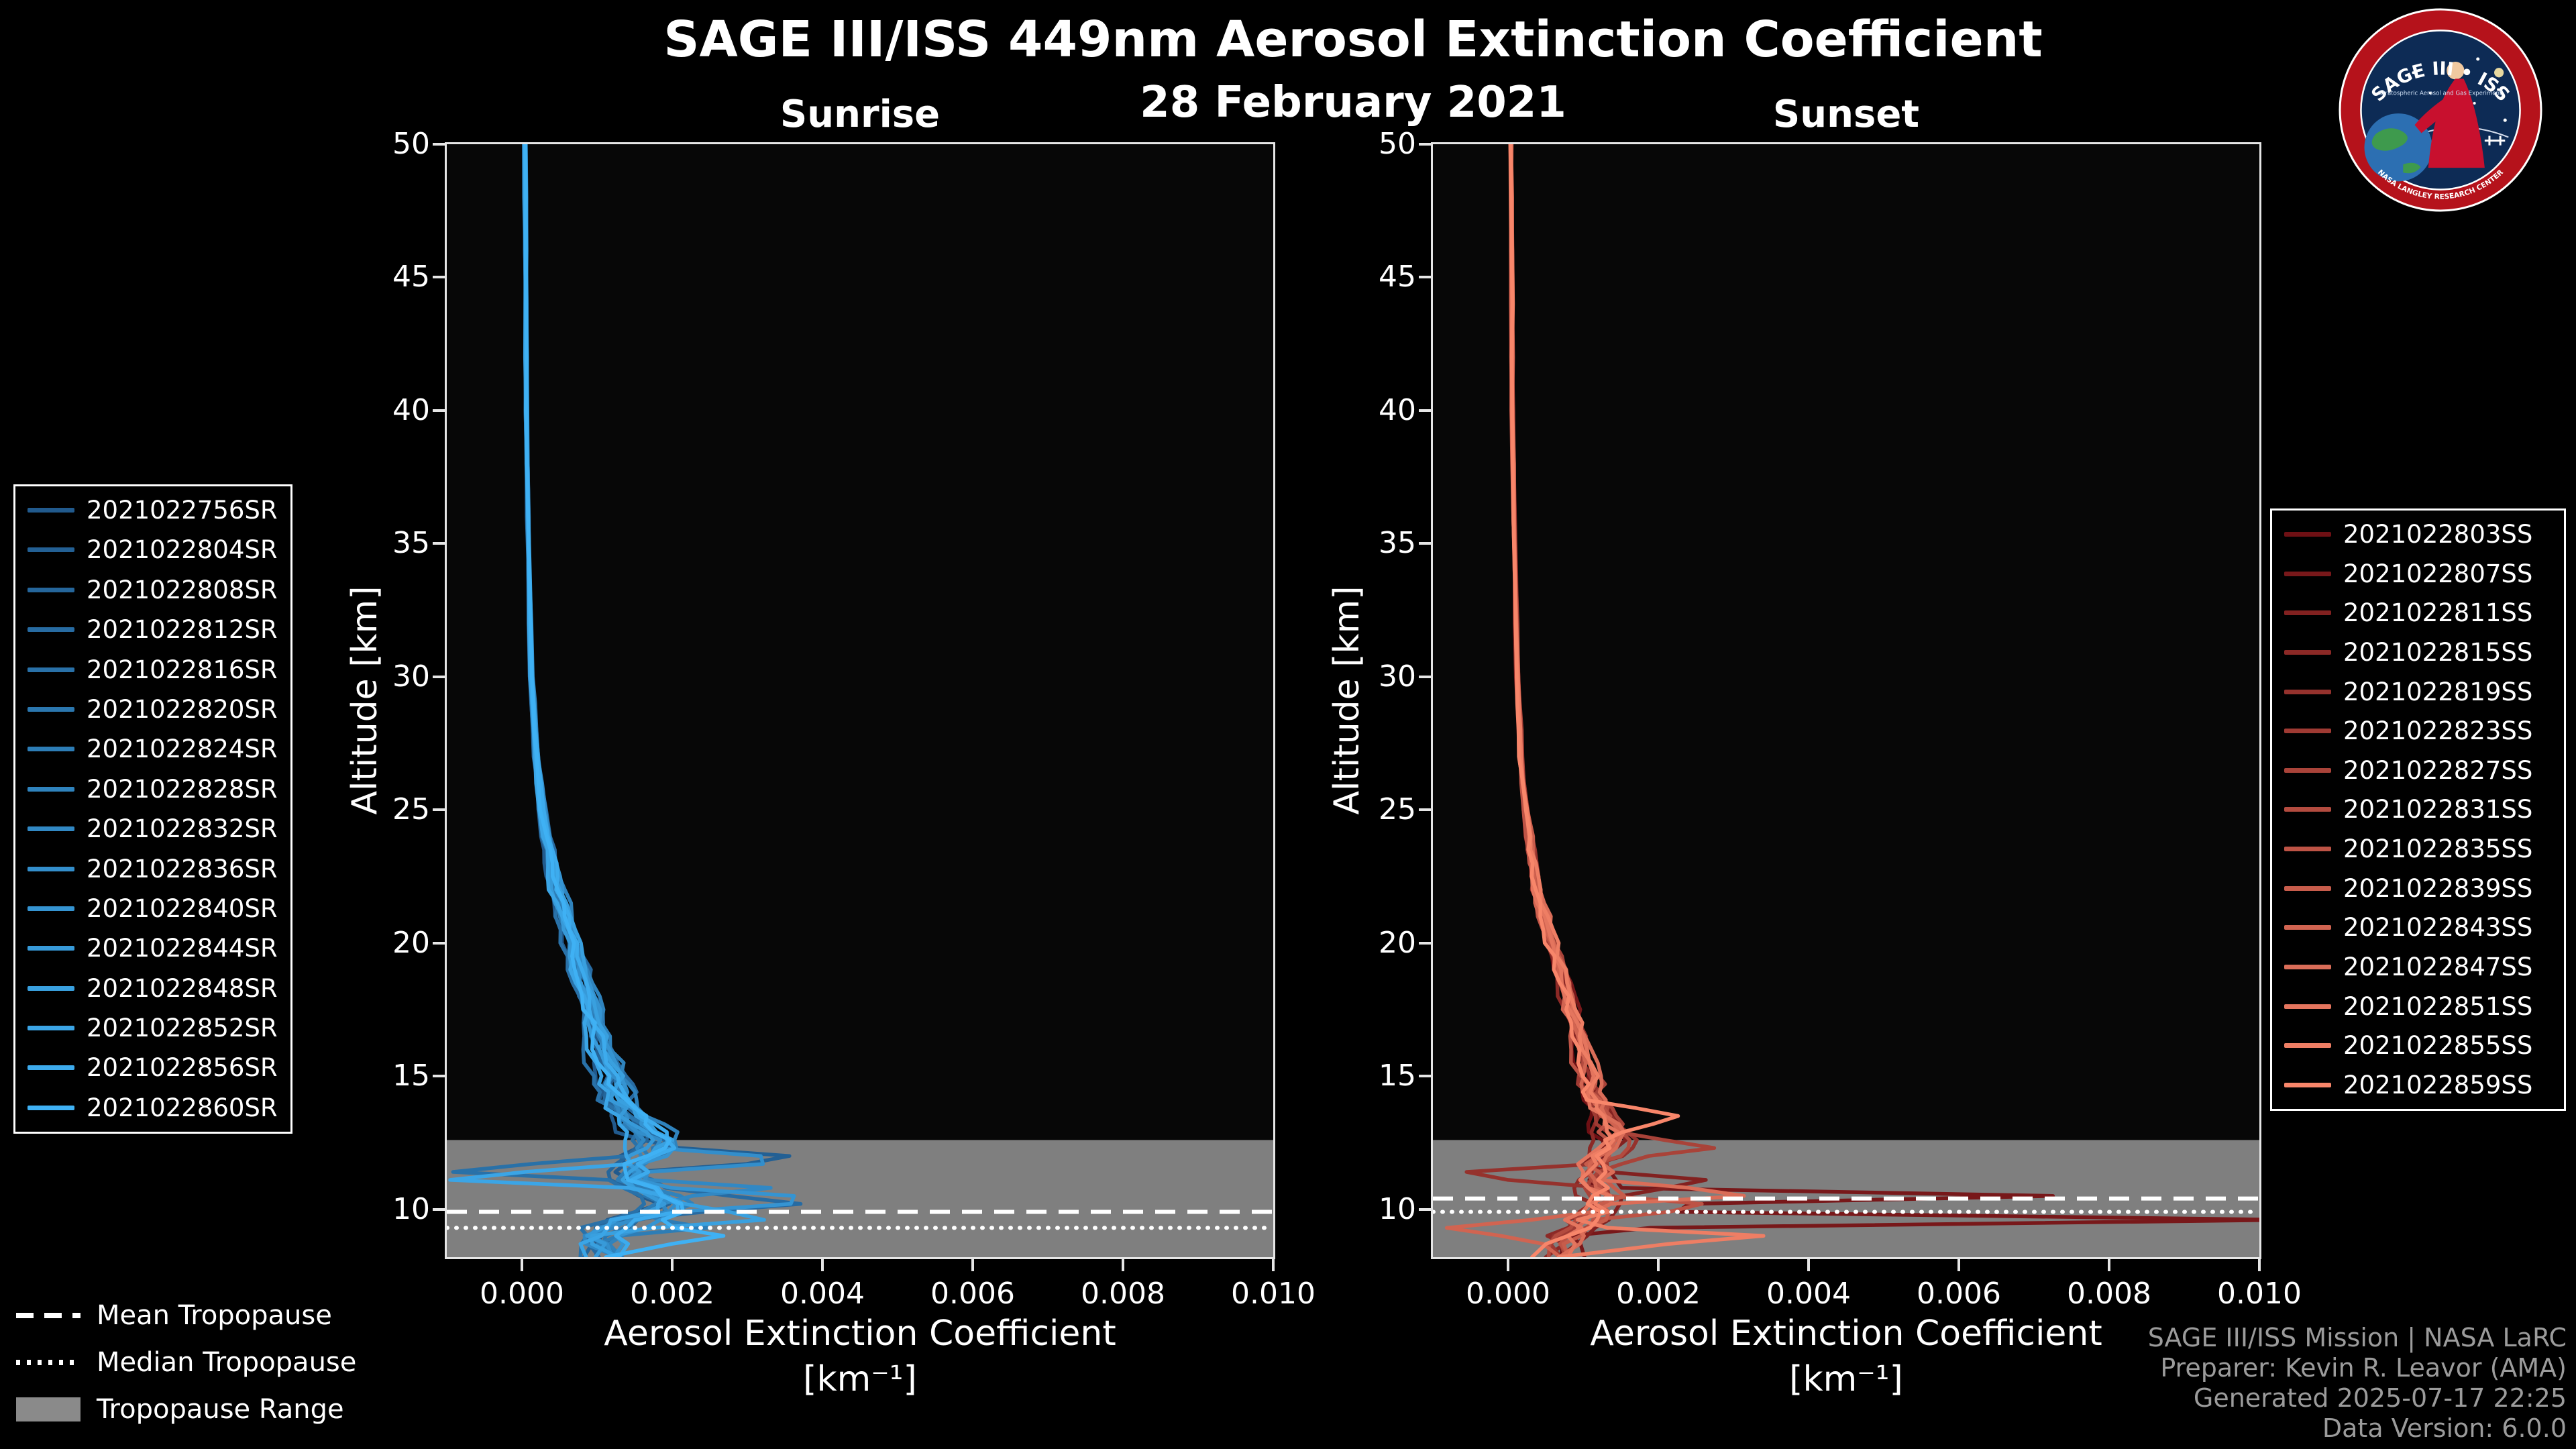  Describe the element at coordinates (227, 1362) in the screenshot. I see `median-tropopause-label: Median Tropopause` at that location.